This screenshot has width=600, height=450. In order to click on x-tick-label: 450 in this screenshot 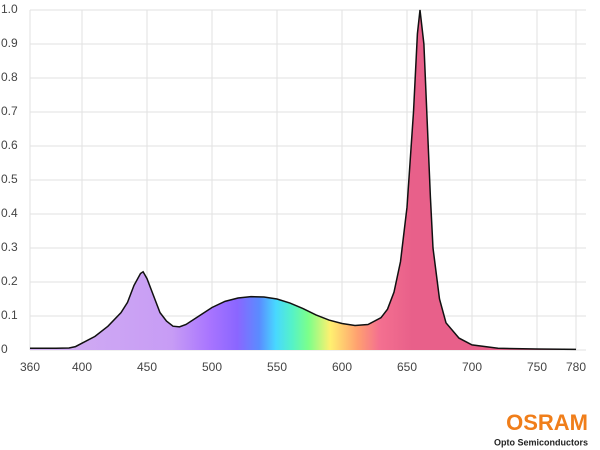, I will do `click(147, 367)`.